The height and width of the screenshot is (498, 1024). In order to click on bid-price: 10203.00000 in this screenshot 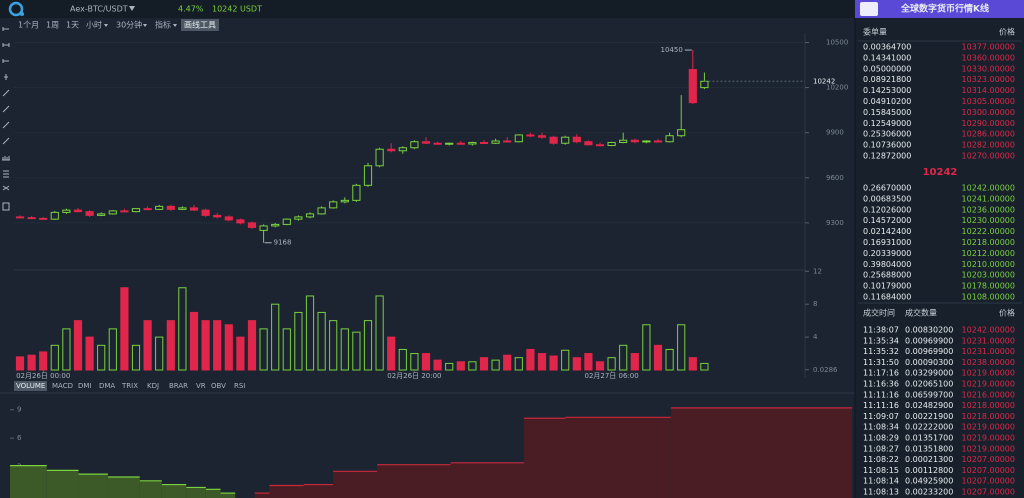, I will do `click(988, 275)`.